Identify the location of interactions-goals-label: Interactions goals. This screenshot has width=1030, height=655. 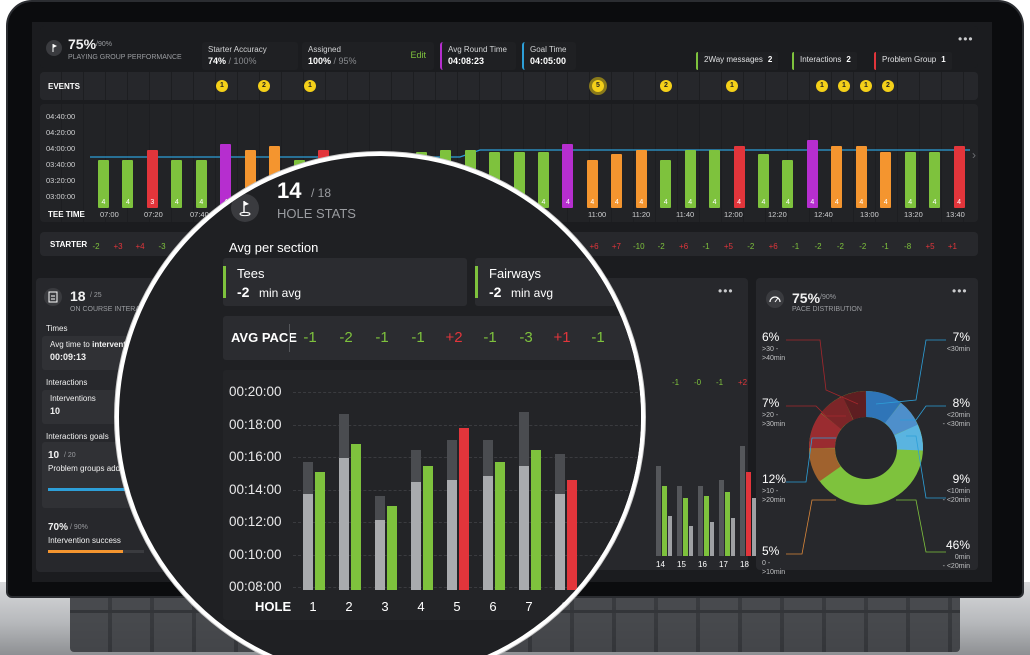
(77, 436).